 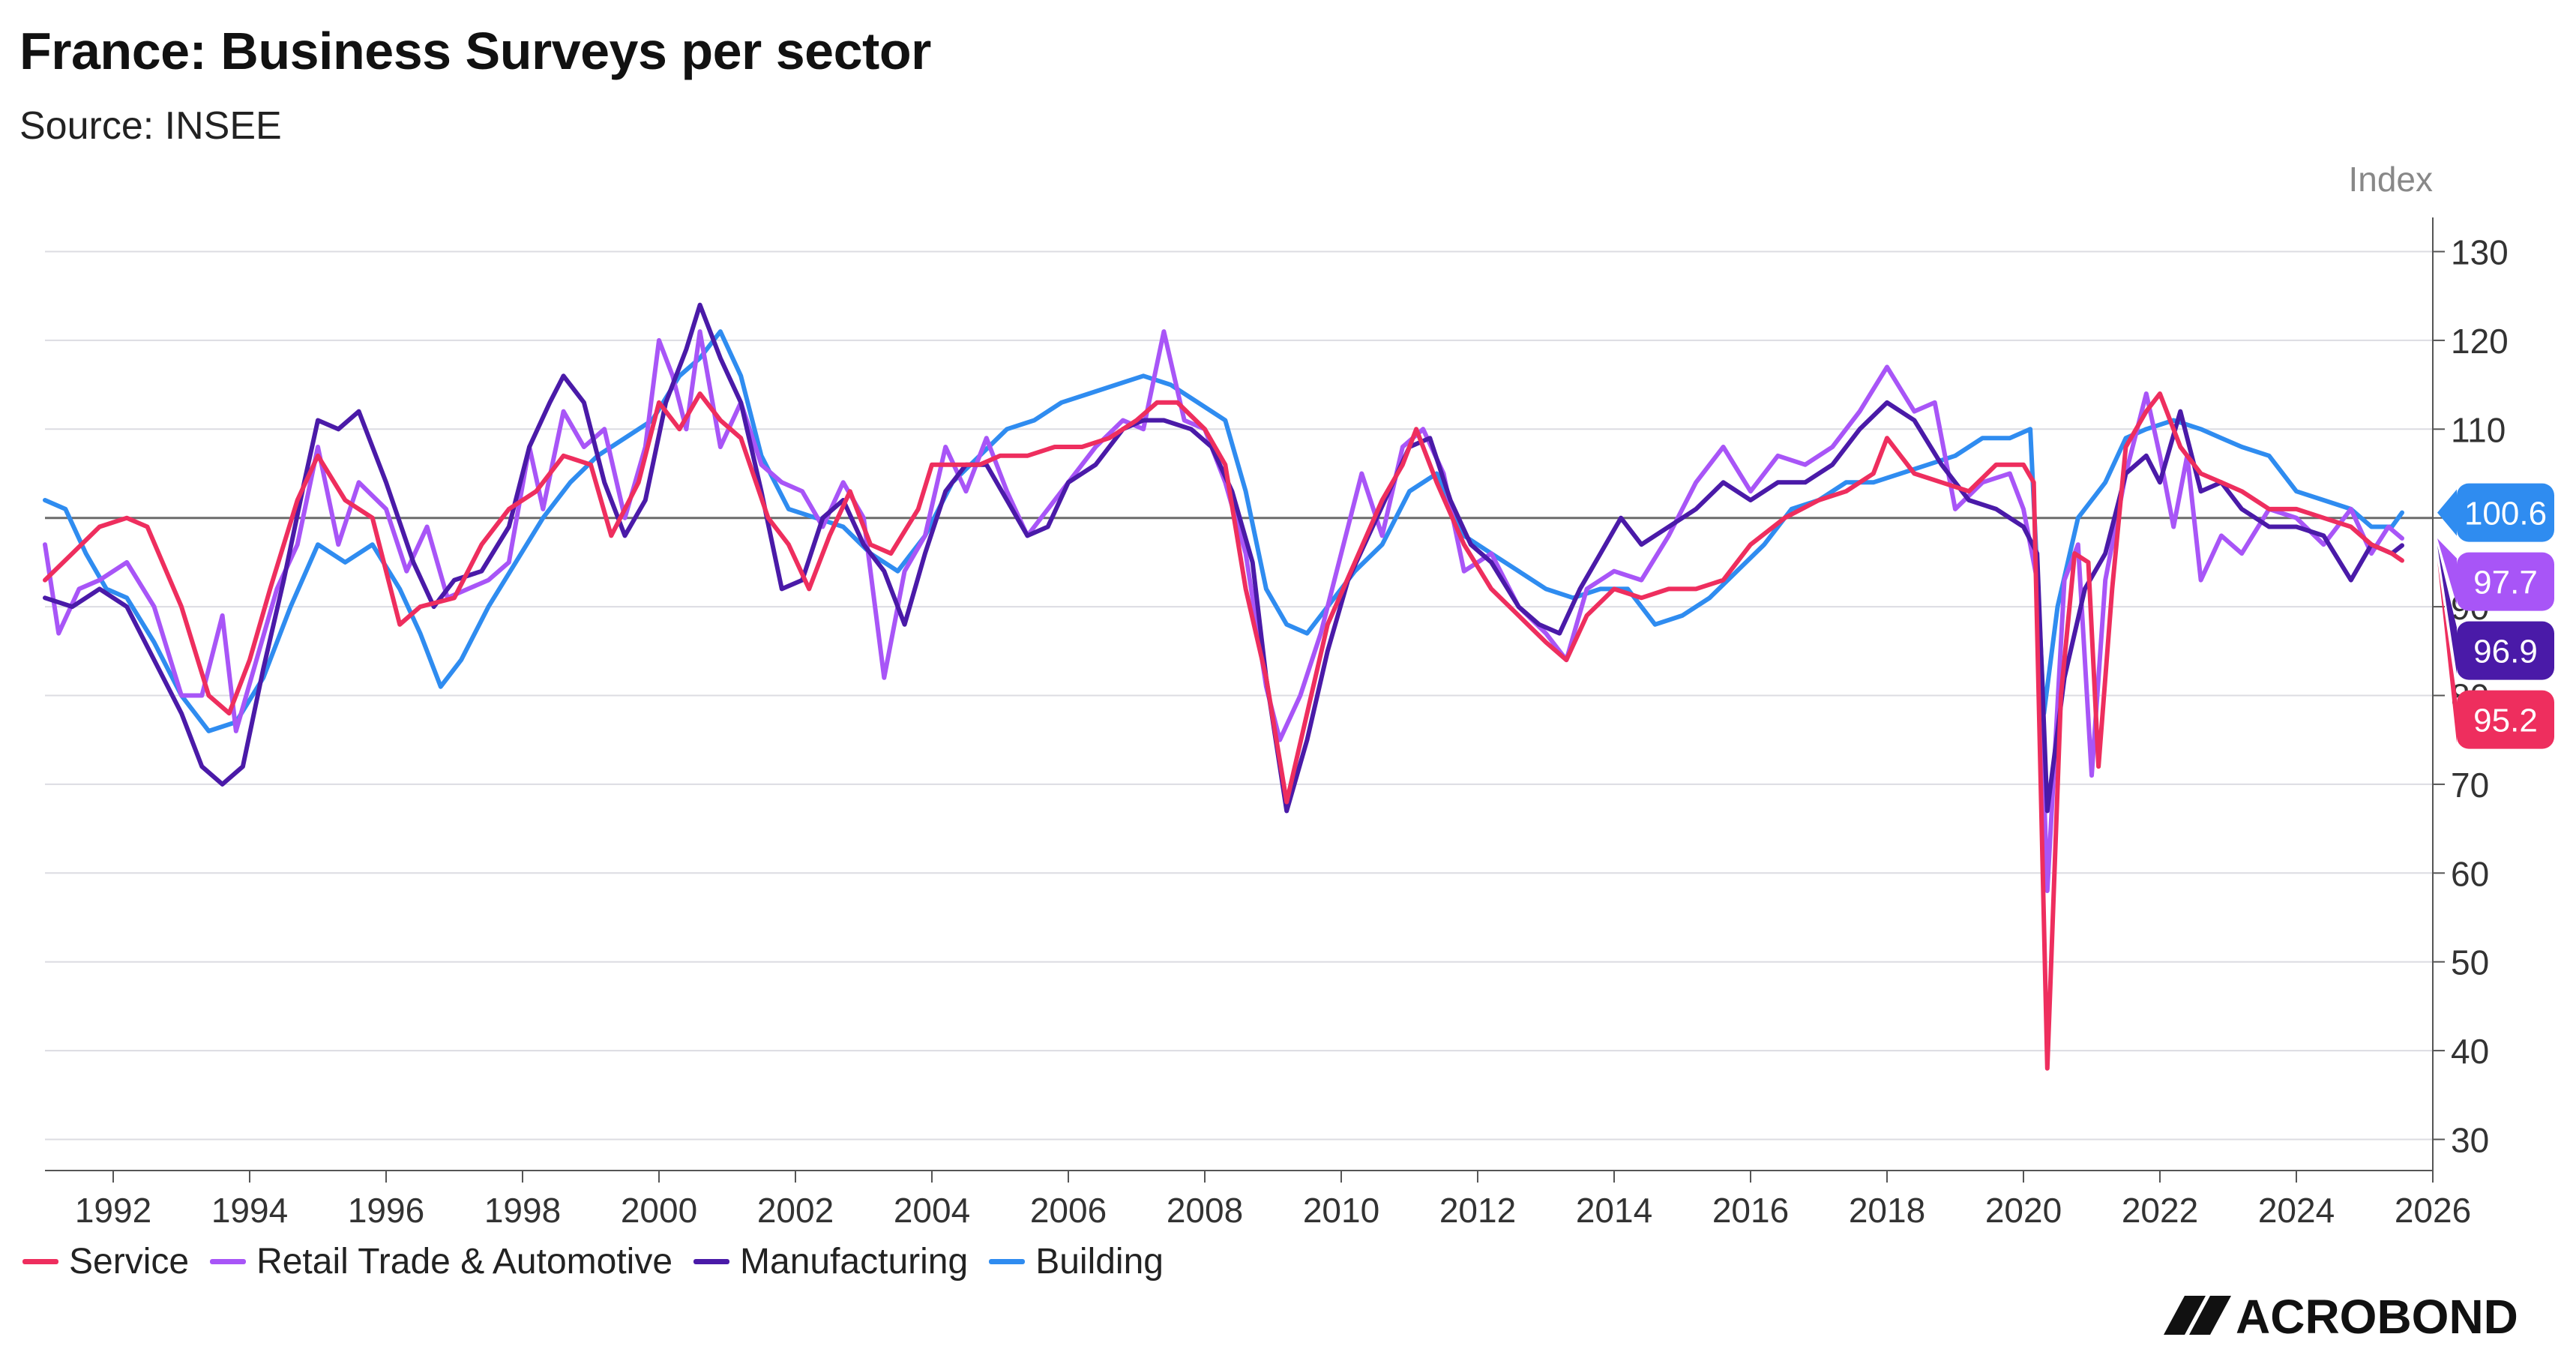 I want to click on x-tick-label: 2022, so click(x=2160, y=1210).